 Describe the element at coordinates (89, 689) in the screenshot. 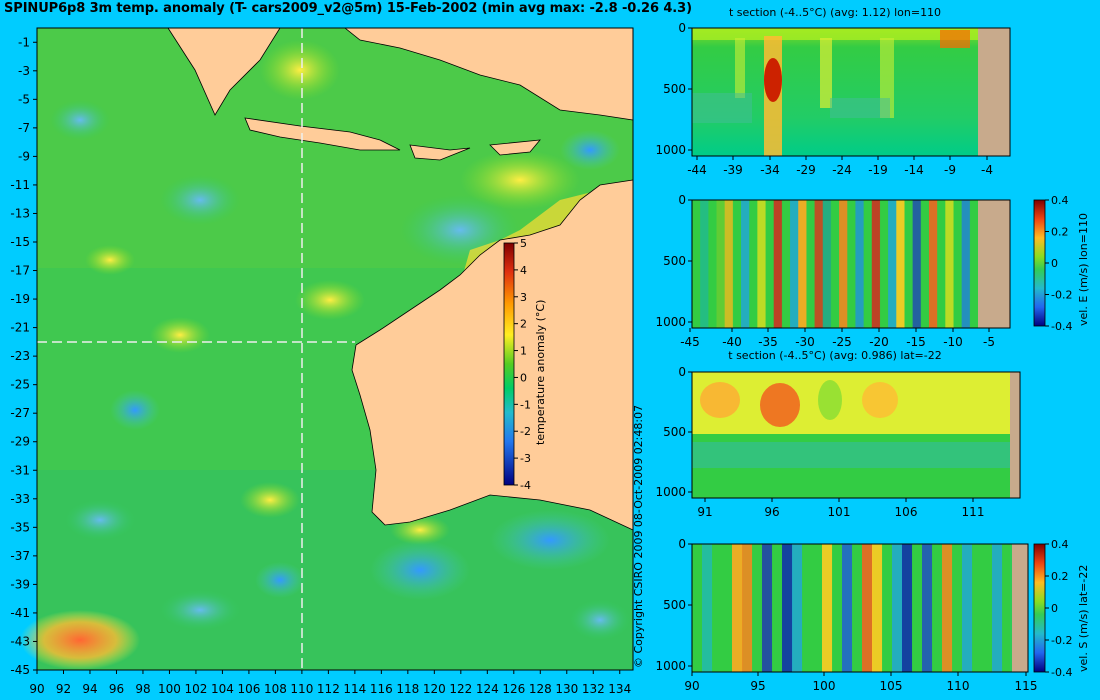

I see `map-x-tick-label: 94` at that location.